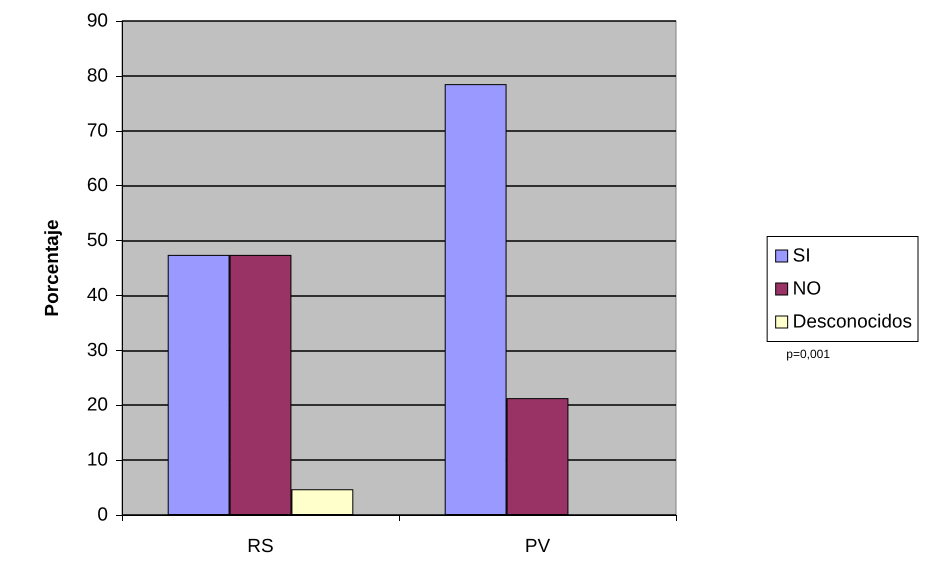 The height and width of the screenshot is (578, 934). What do you see at coordinates (97, 131) in the screenshot?
I see `y-tick-label: 70` at bounding box center [97, 131].